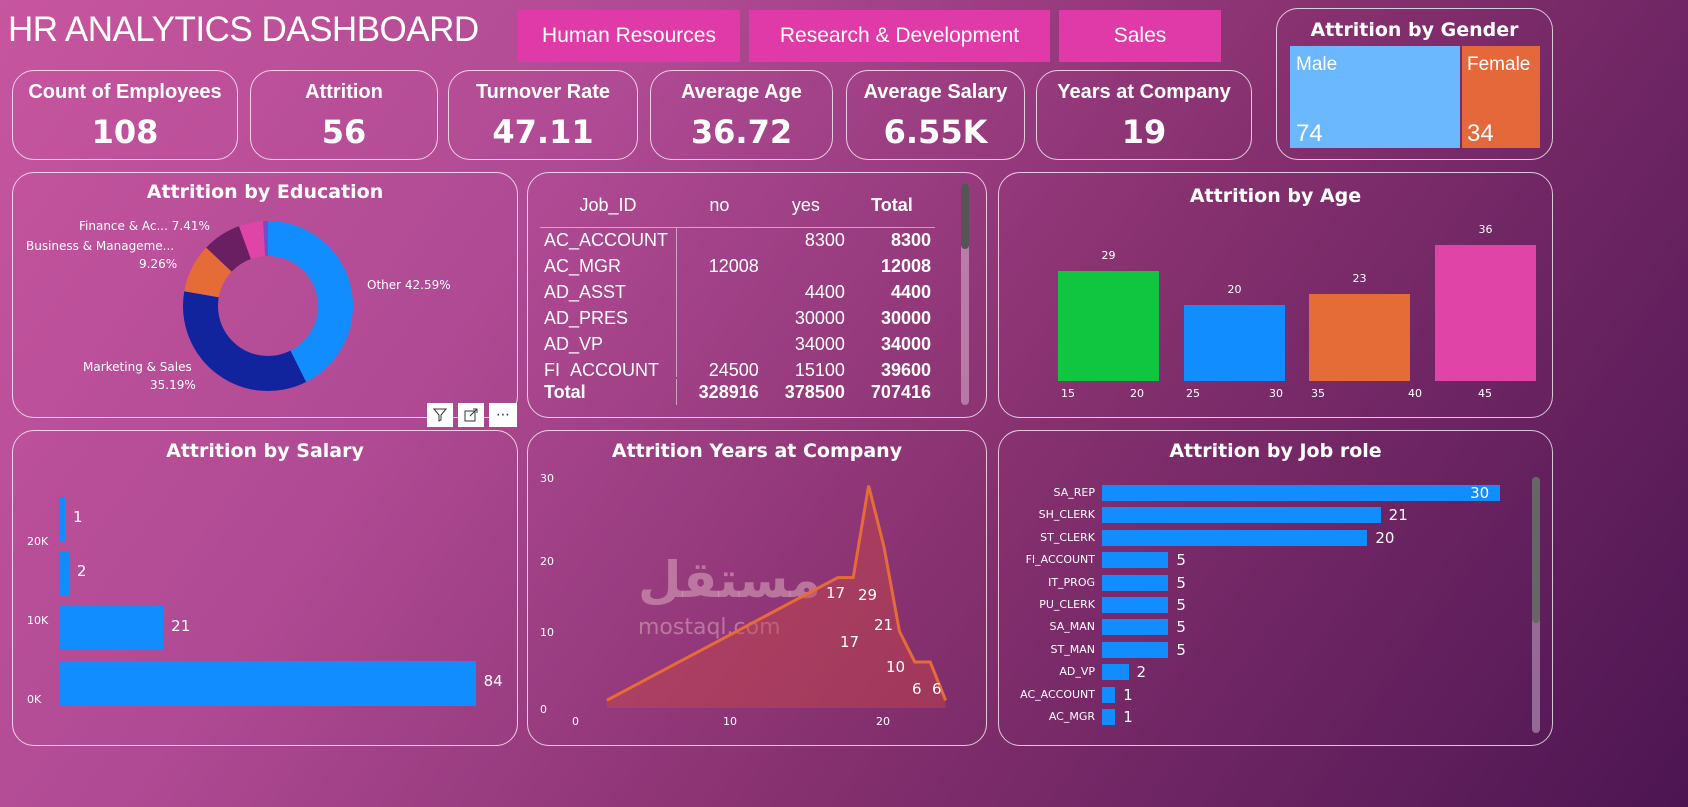  I want to click on jobrole-y-label: IT_PROG, so click(1071, 582).